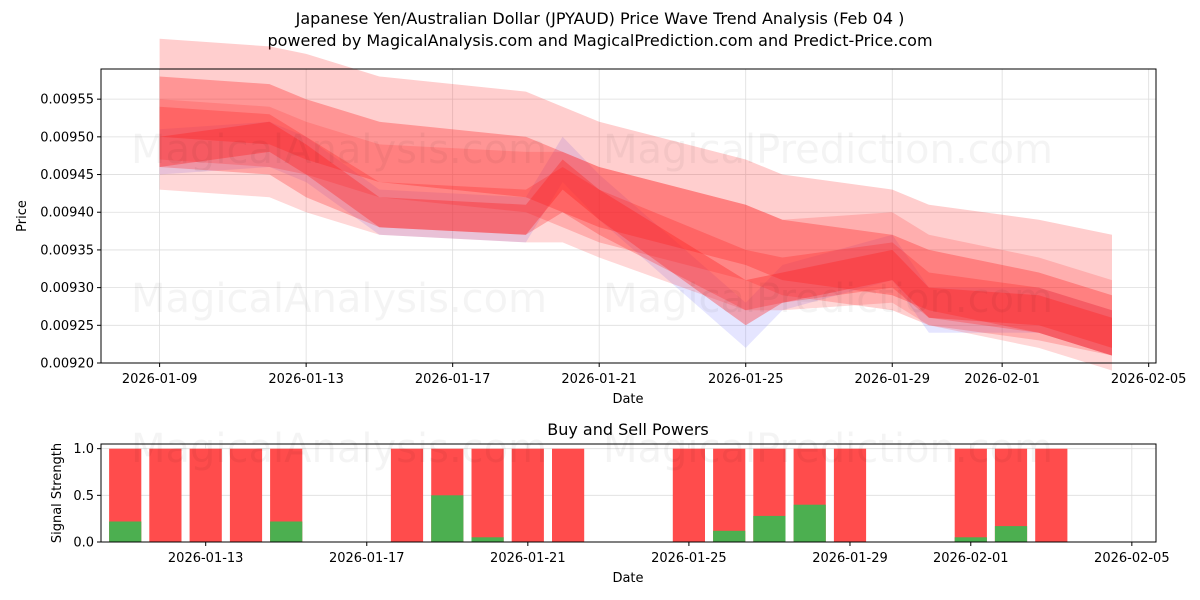 This screenshot has height=600, width=1200. I want to click on price-x-tick-label: 2026-01-13, so click(306, 379).